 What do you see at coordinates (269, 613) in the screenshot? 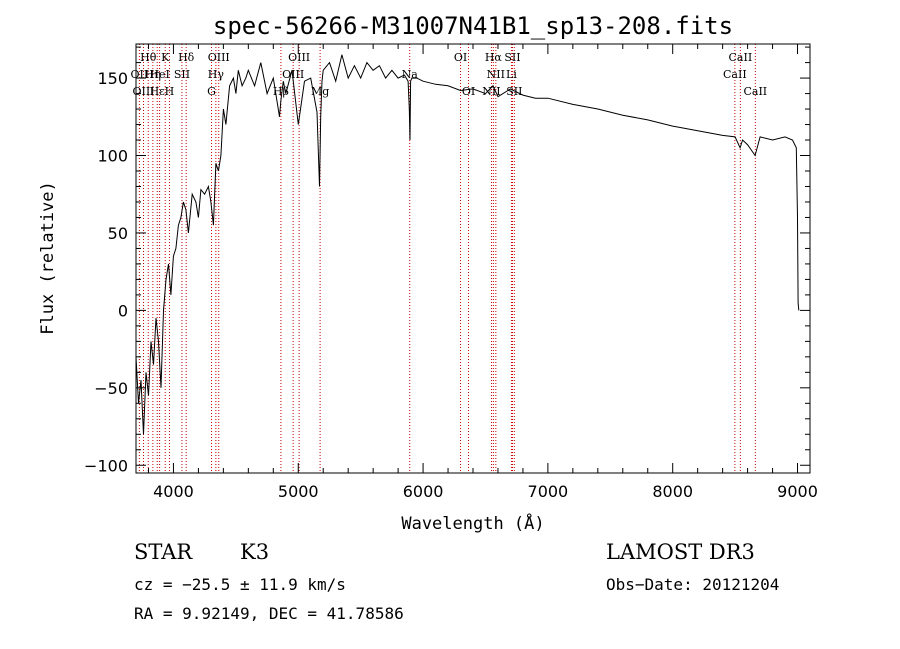
I see `sky-coordinates: RA = 9.92149, DEC = 41.78586` at bounding box center [269, 613].